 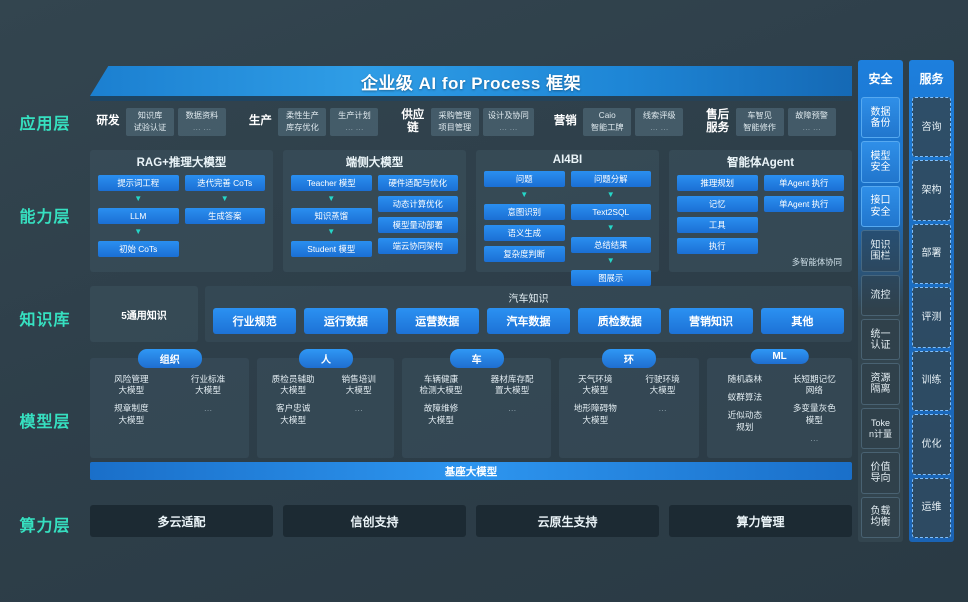 I want to click on model-item: 随机森林, so click(x=745, y=379).